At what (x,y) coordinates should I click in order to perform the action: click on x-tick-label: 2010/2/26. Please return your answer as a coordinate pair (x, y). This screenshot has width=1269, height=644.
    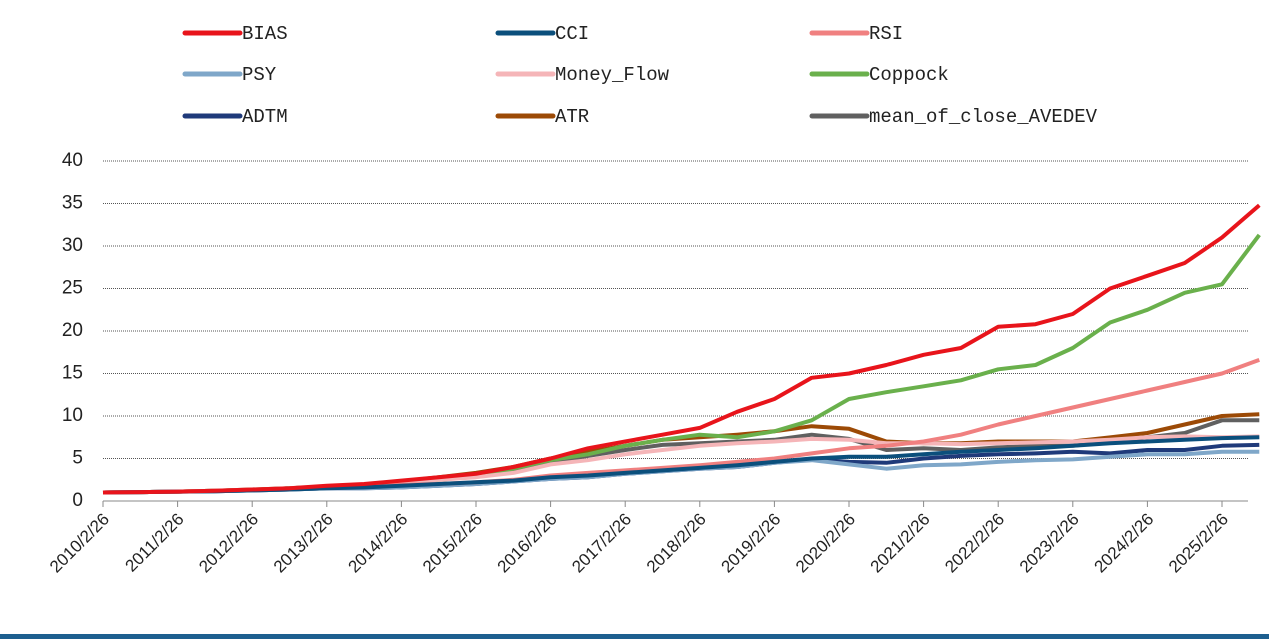
    Looking at the image, I should click on (79, 543).